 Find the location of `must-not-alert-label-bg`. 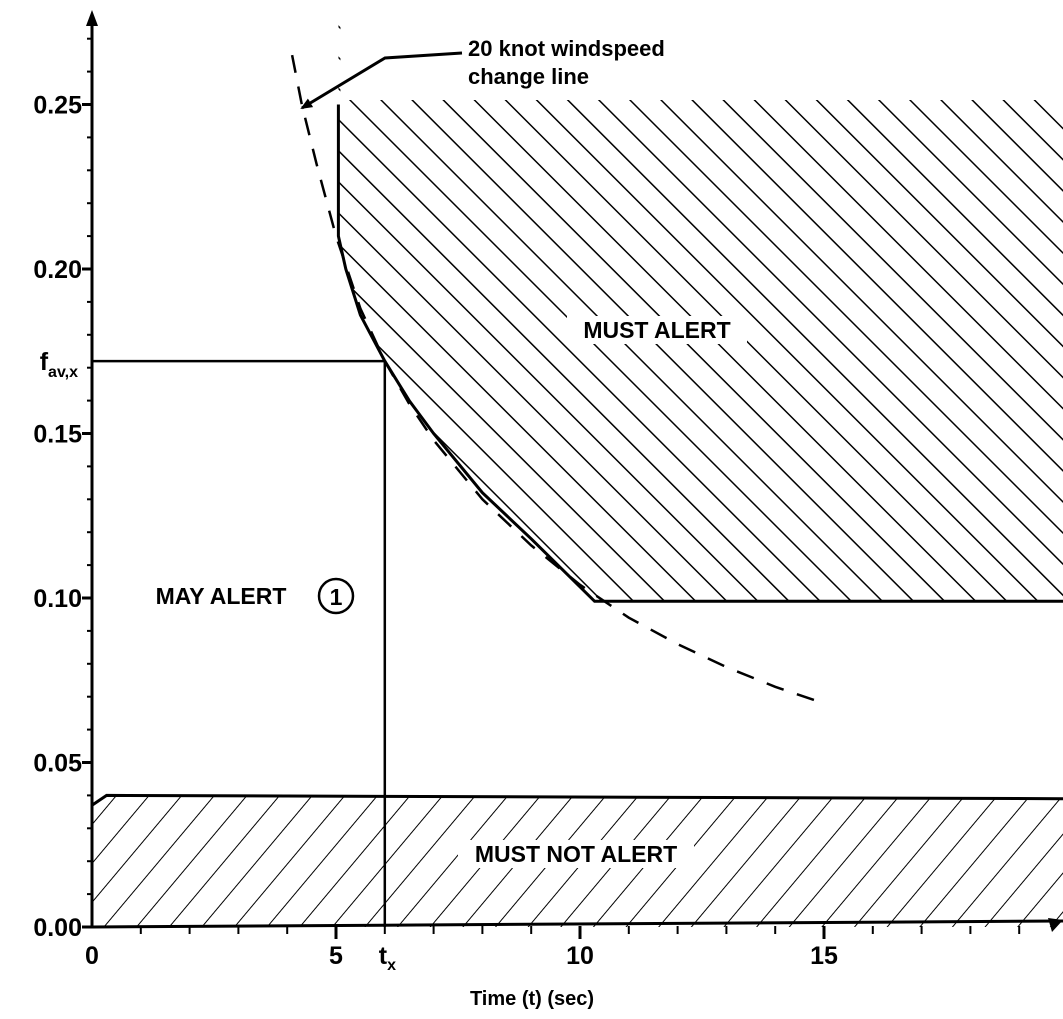

must-not-alert-label-bg is located at coordinates (576, 854).